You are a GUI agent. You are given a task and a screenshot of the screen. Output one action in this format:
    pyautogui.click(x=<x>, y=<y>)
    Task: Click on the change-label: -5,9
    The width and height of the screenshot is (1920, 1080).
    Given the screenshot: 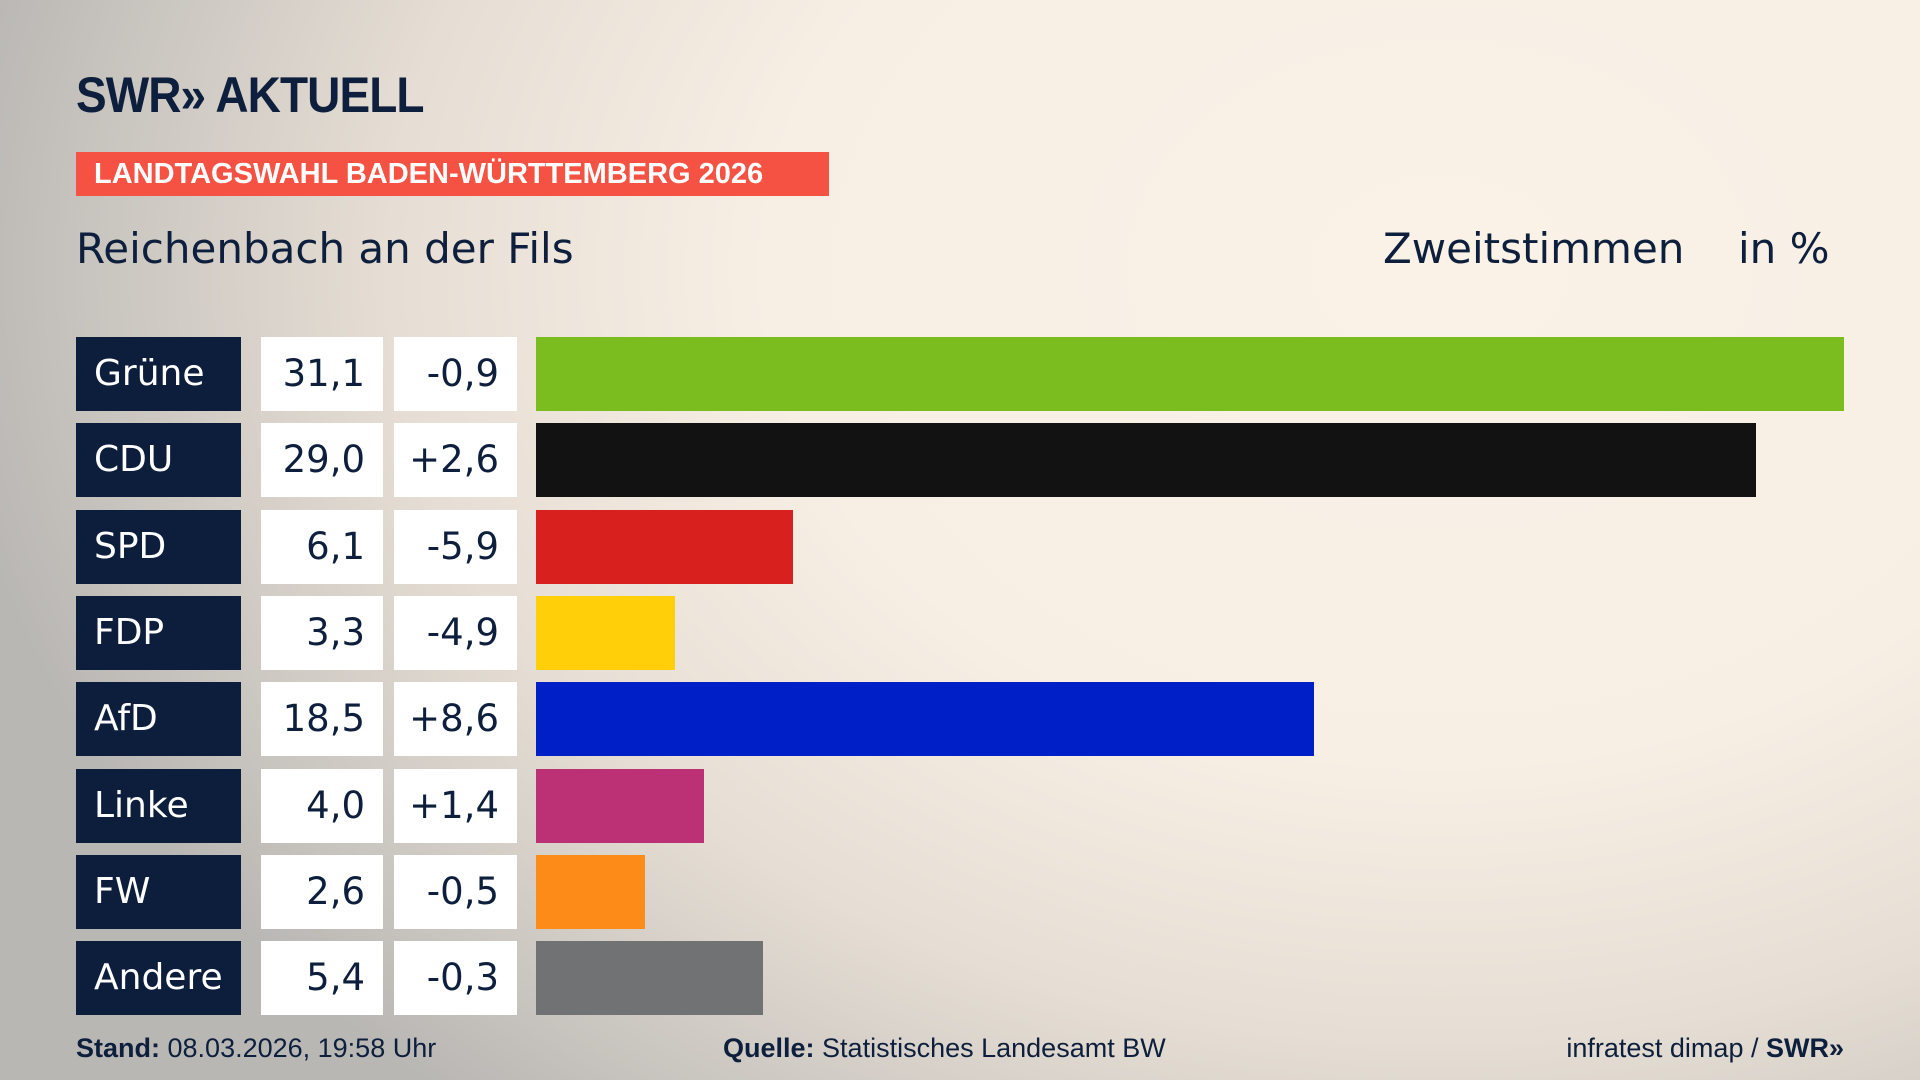 What is the action you would take?
    pyautogui.click(x=455, y=546)
    